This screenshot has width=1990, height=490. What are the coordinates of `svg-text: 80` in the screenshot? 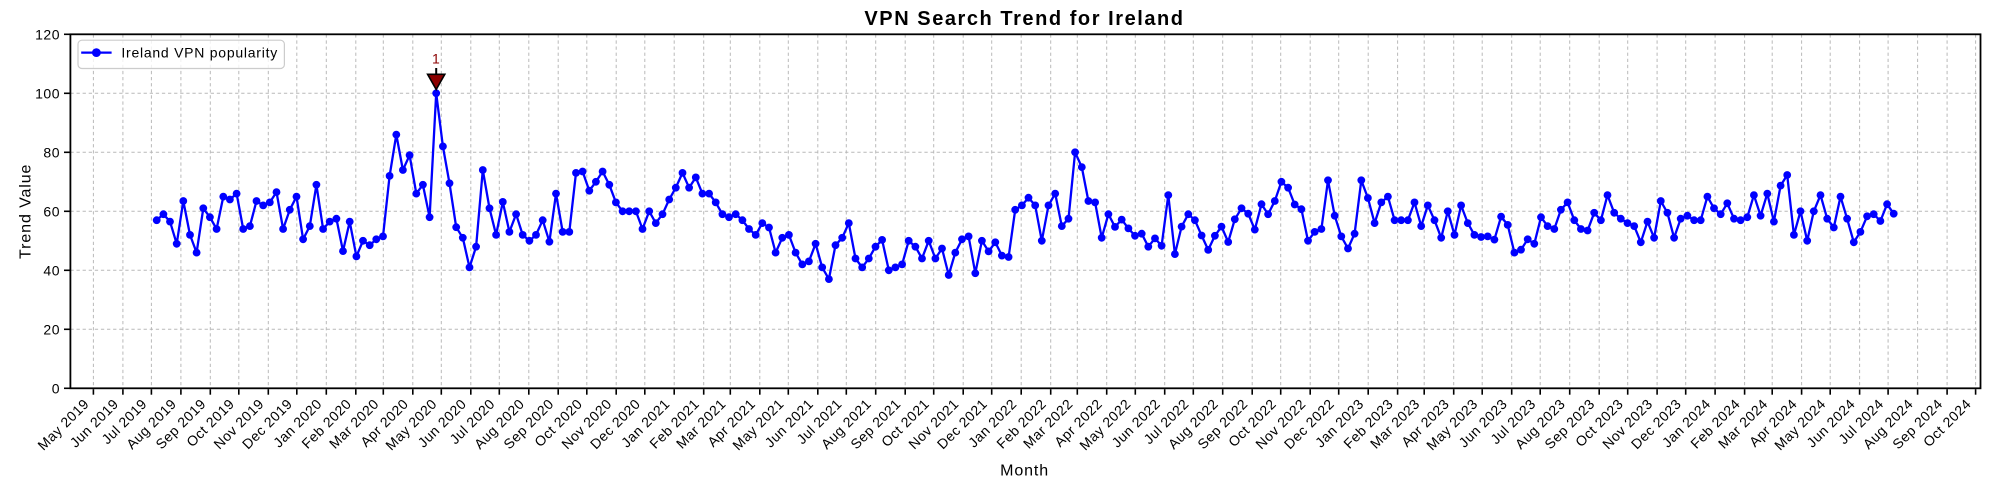 It's located at (51, 152).